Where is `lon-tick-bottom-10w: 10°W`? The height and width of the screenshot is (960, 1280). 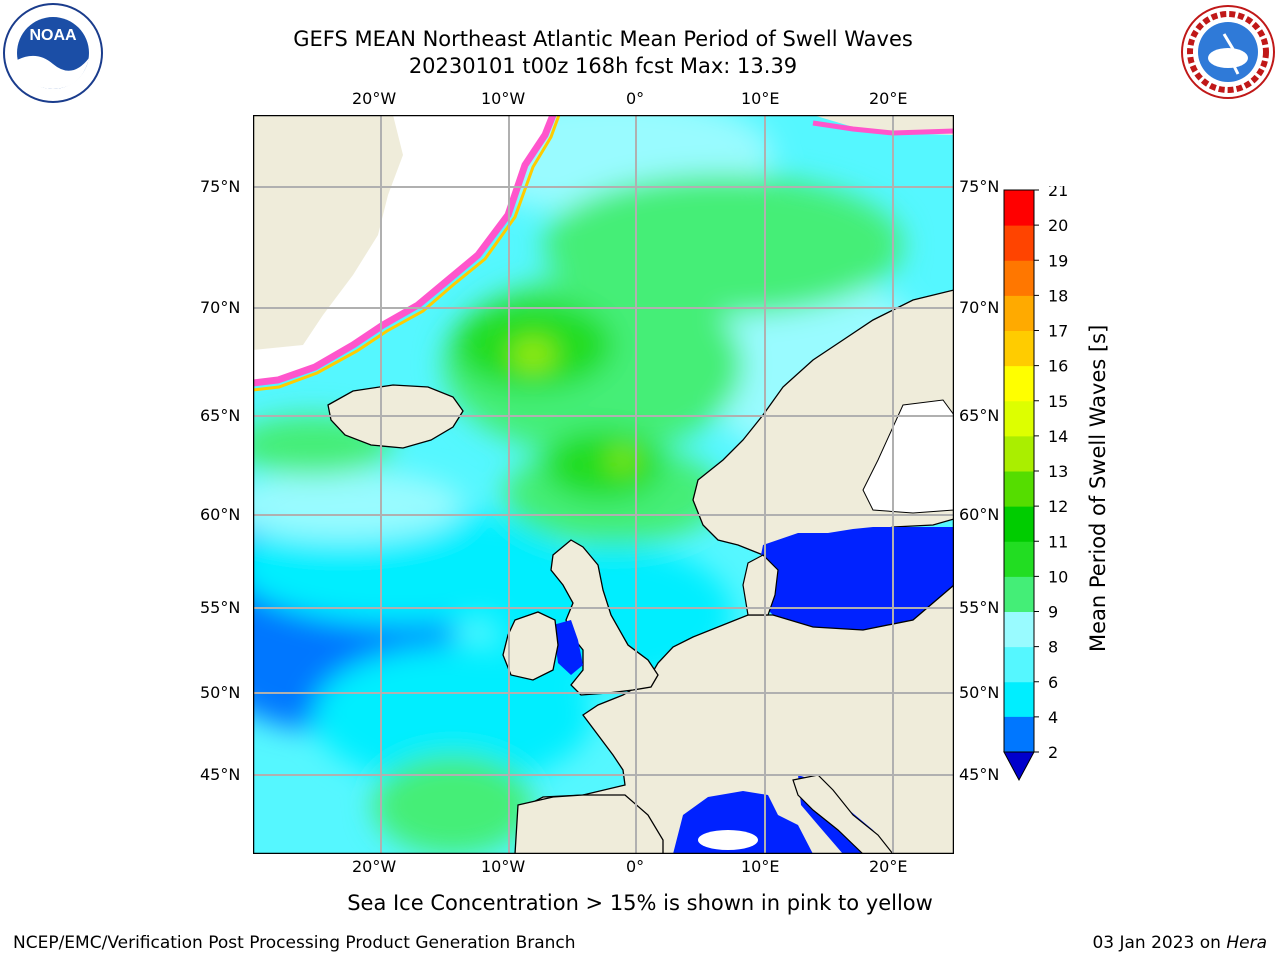 lon-tick-bottom-10w: 10°W is located at coordinates (503, 866).